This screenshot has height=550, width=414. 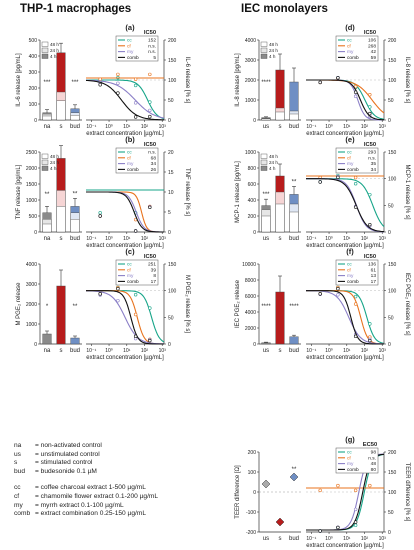 What do you see at coordinates (345, 96) in the screenshot?
I see `dose-response-curve-cf` at bounding box center [345, 96].